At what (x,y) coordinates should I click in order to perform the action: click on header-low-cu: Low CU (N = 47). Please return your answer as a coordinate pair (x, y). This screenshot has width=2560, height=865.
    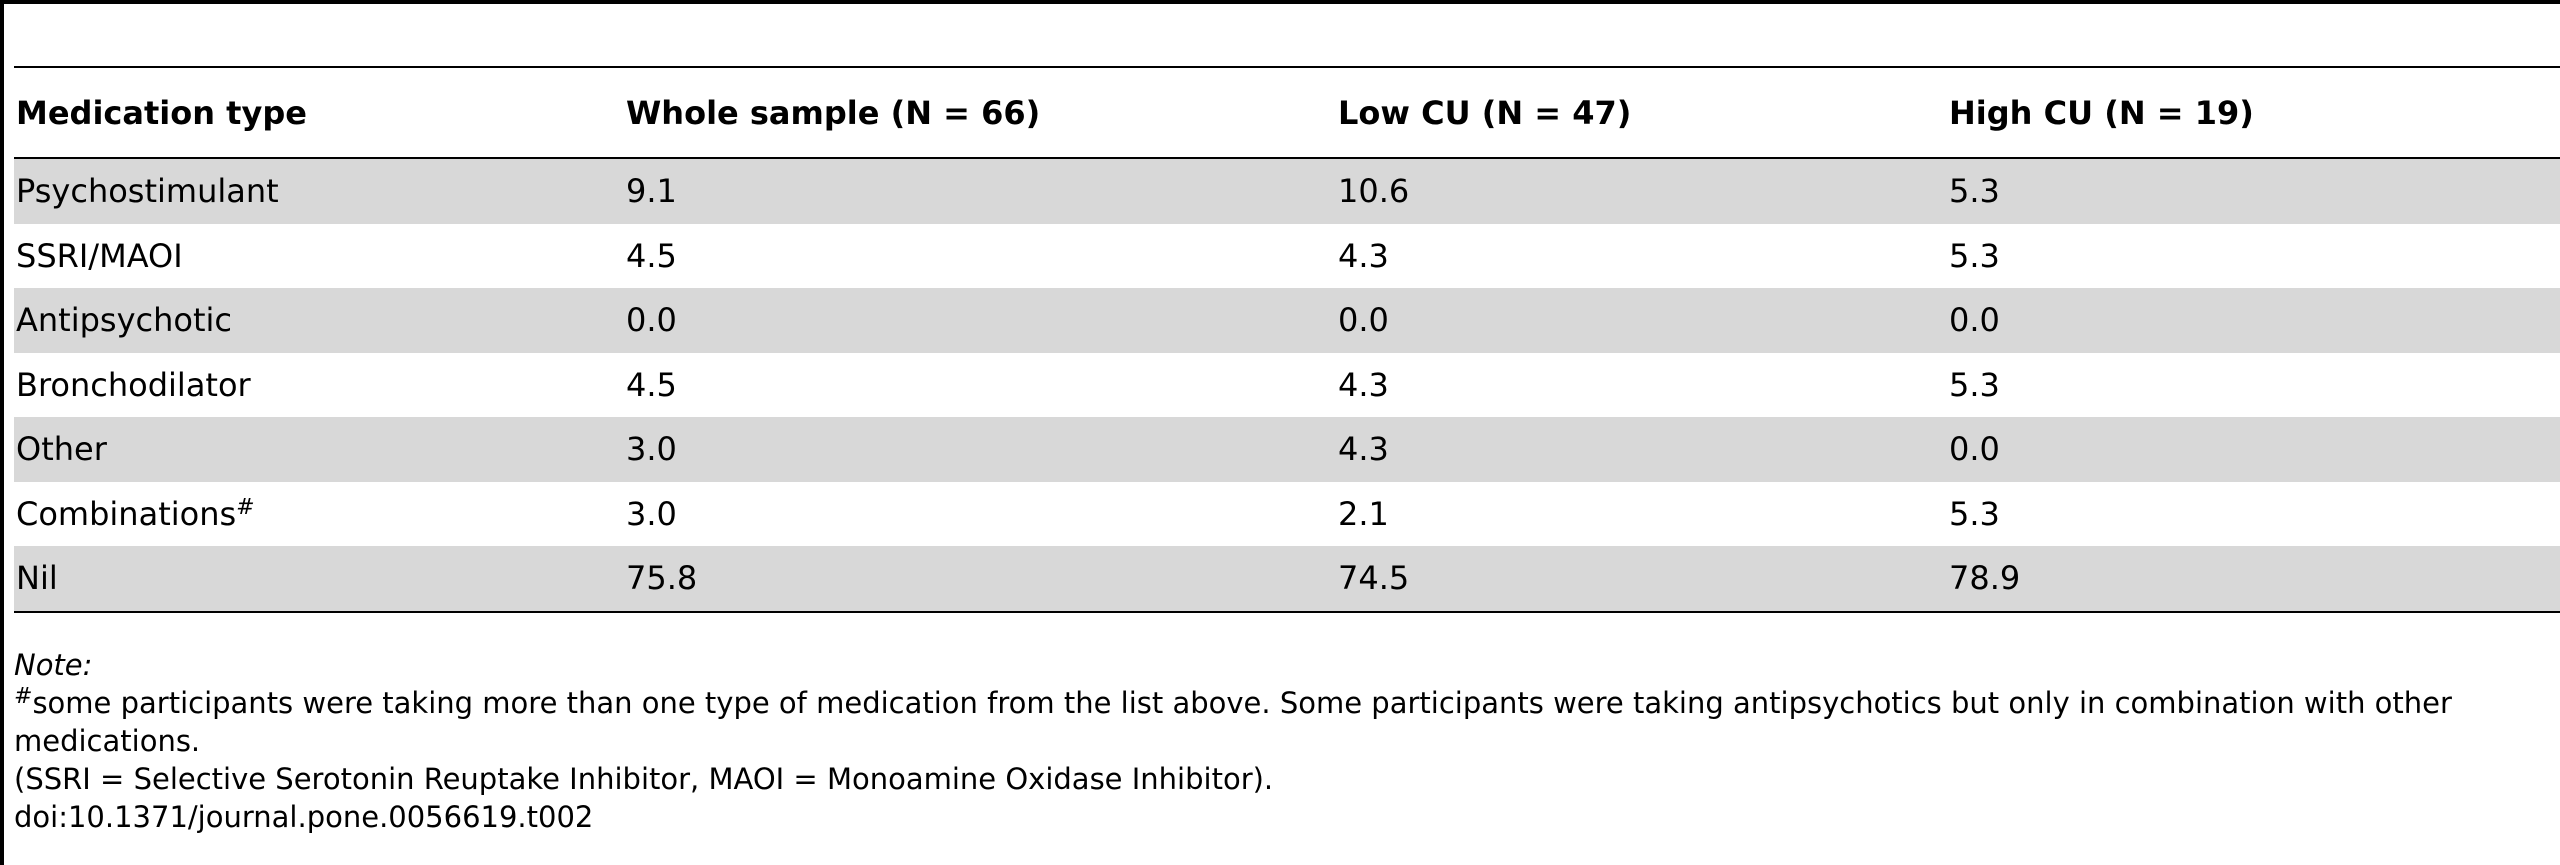
    Looking at the image, I should click on (1485, 112).